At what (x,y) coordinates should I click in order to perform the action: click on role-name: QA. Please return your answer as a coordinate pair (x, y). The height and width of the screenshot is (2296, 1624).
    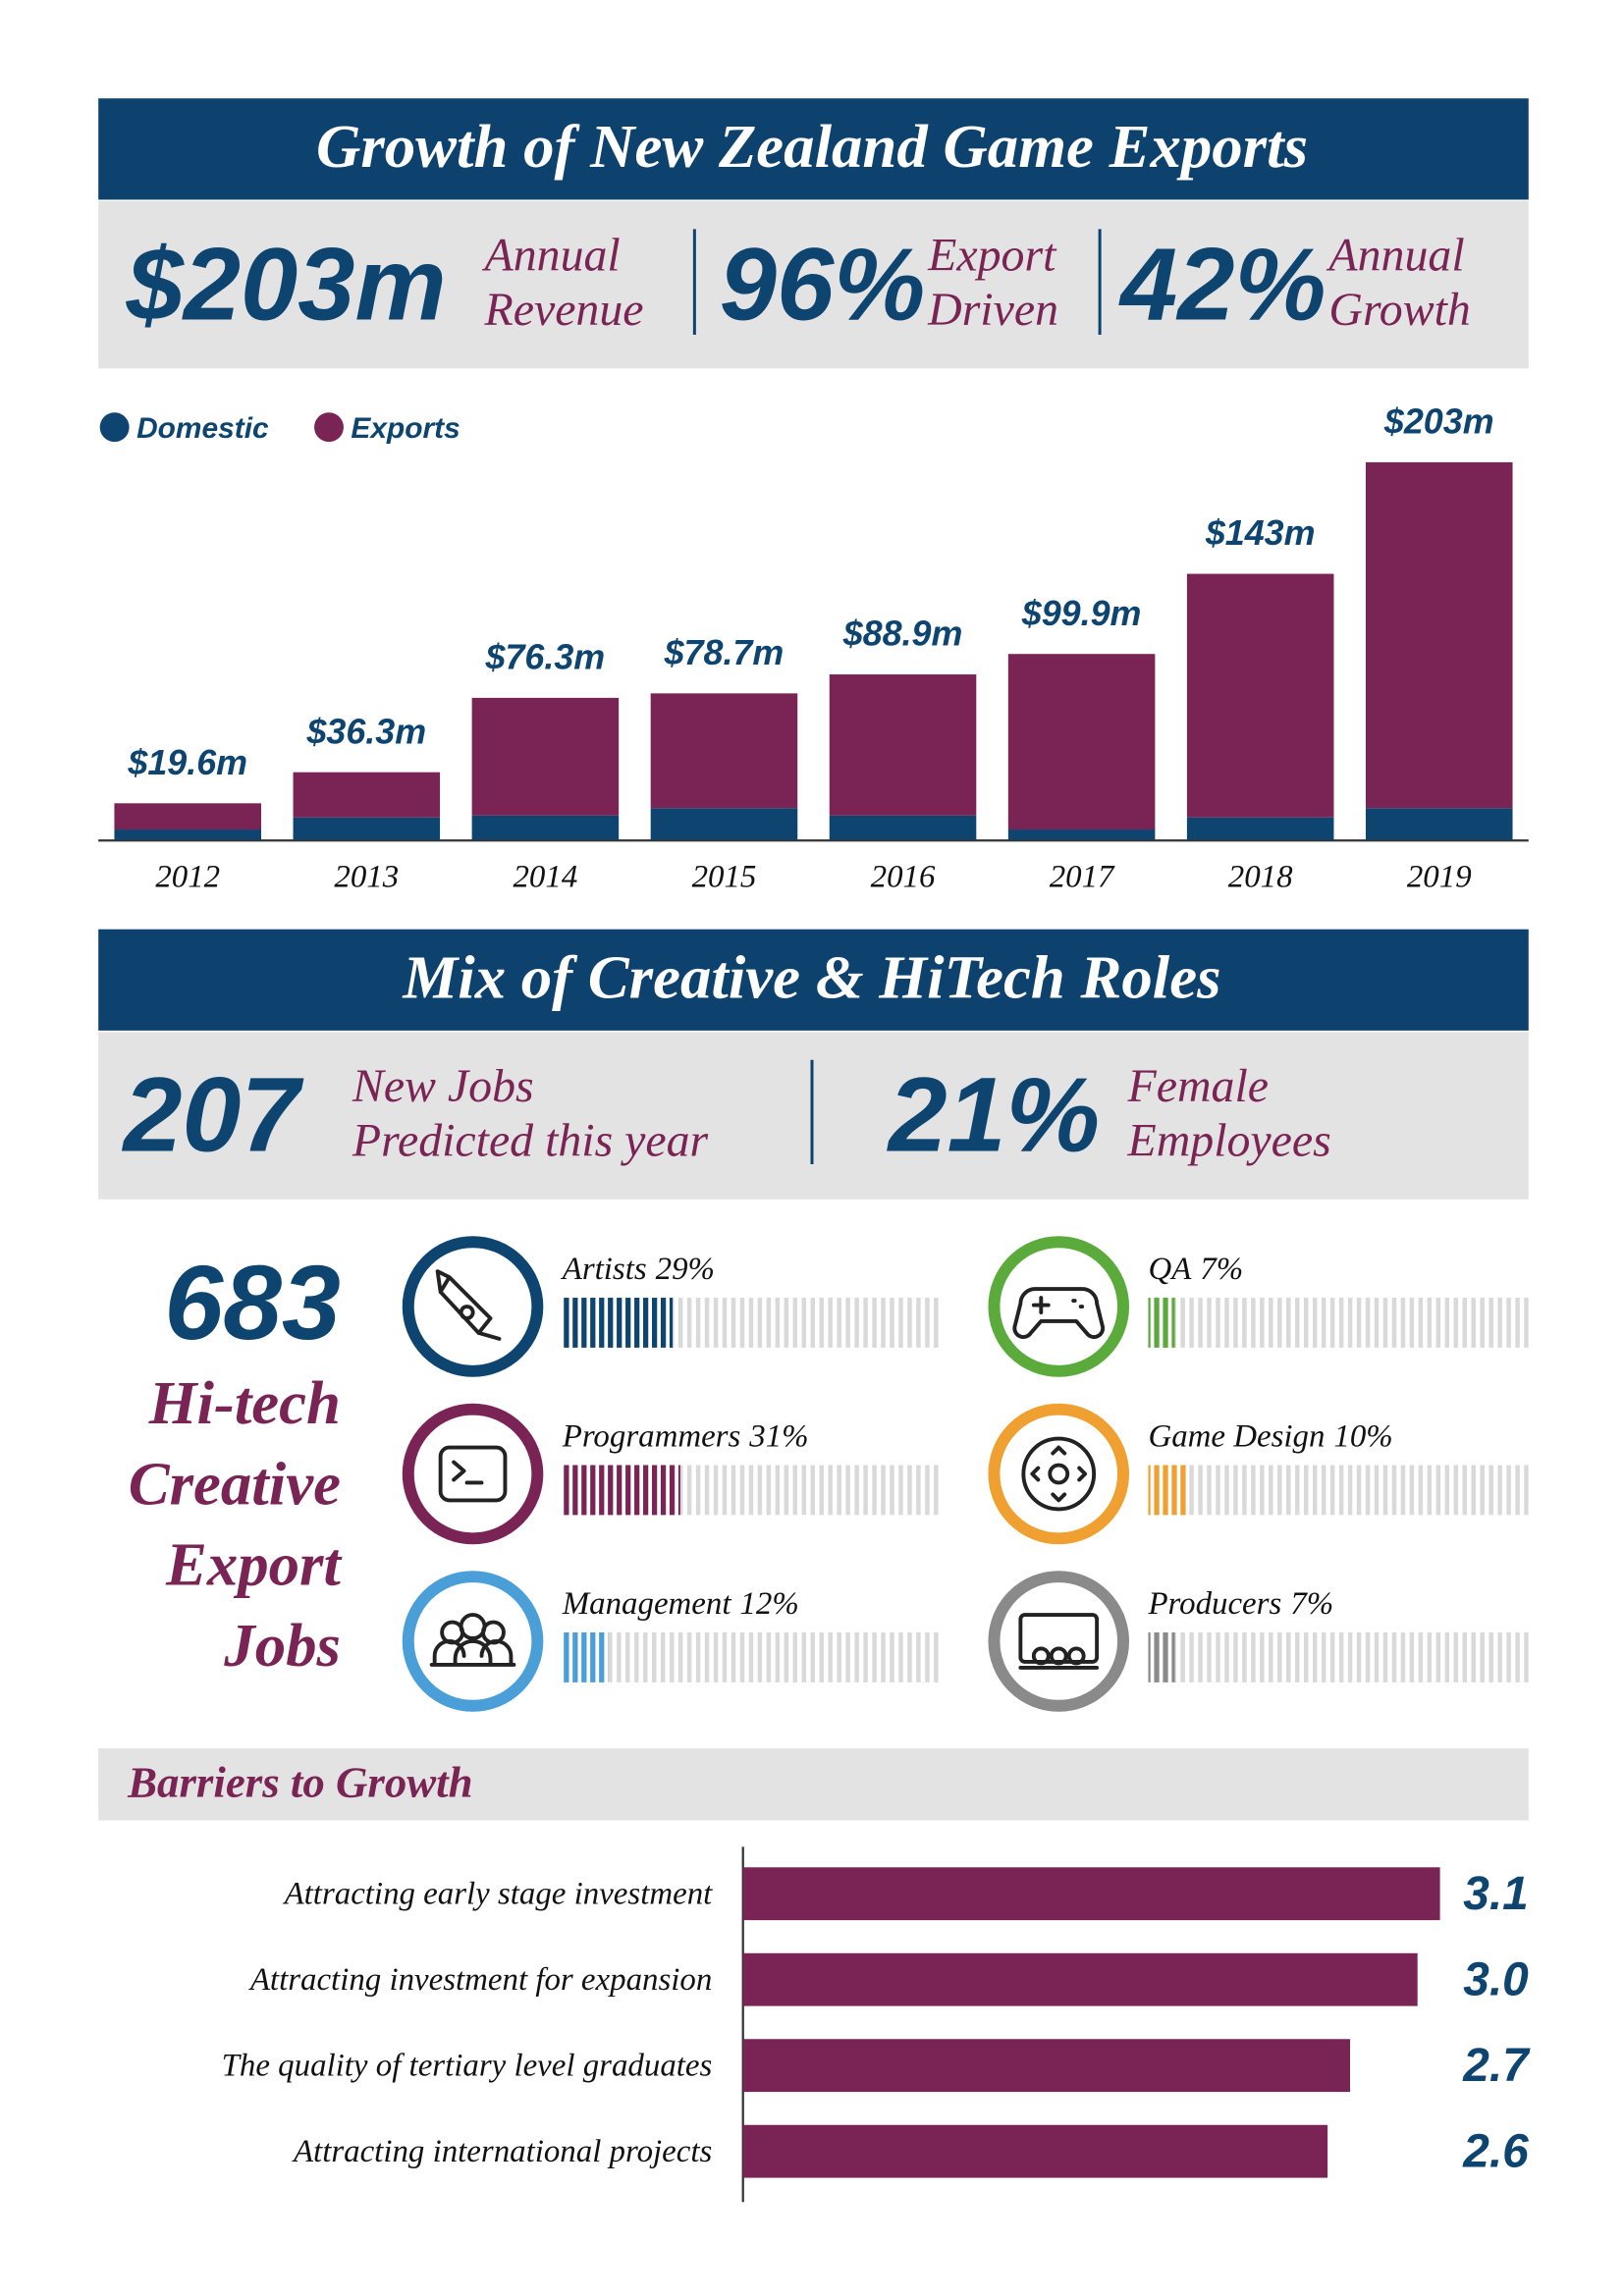
    Looking at the image, I should click on (1170, 1269).